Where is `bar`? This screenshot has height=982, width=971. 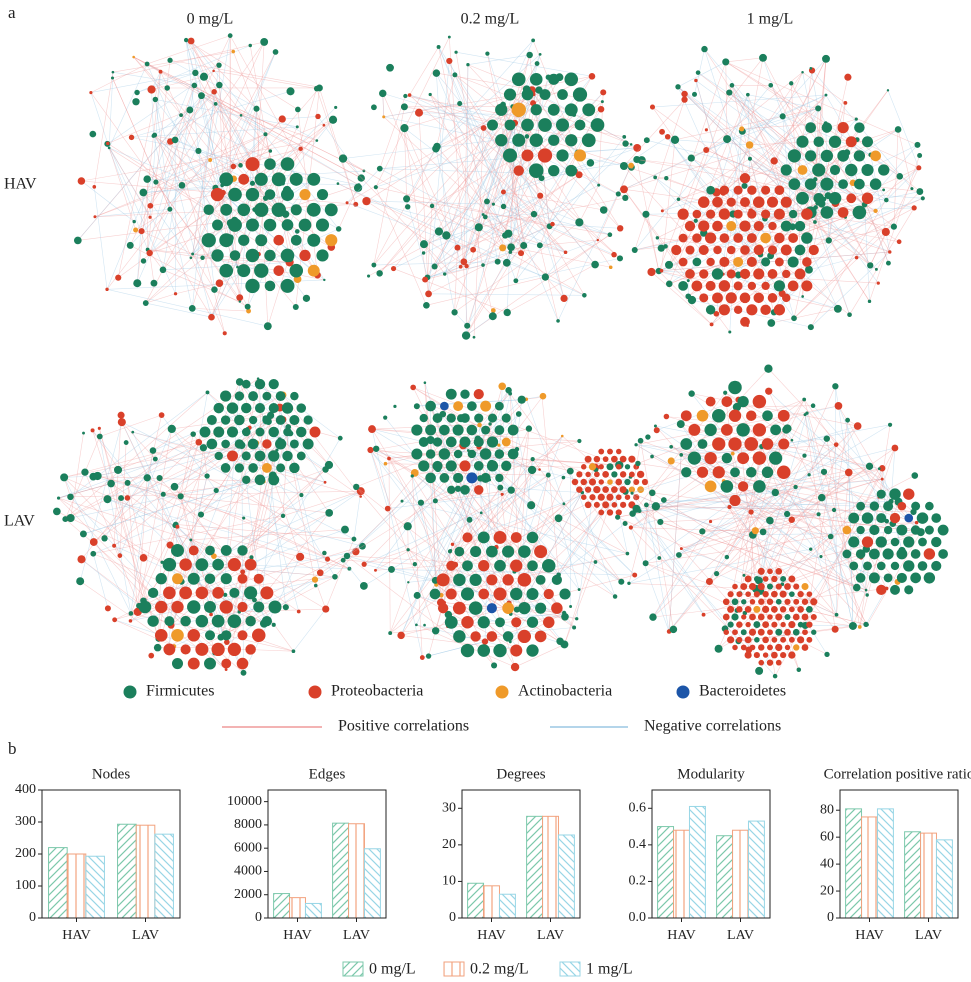
bar is located at coordinates (550, 867).